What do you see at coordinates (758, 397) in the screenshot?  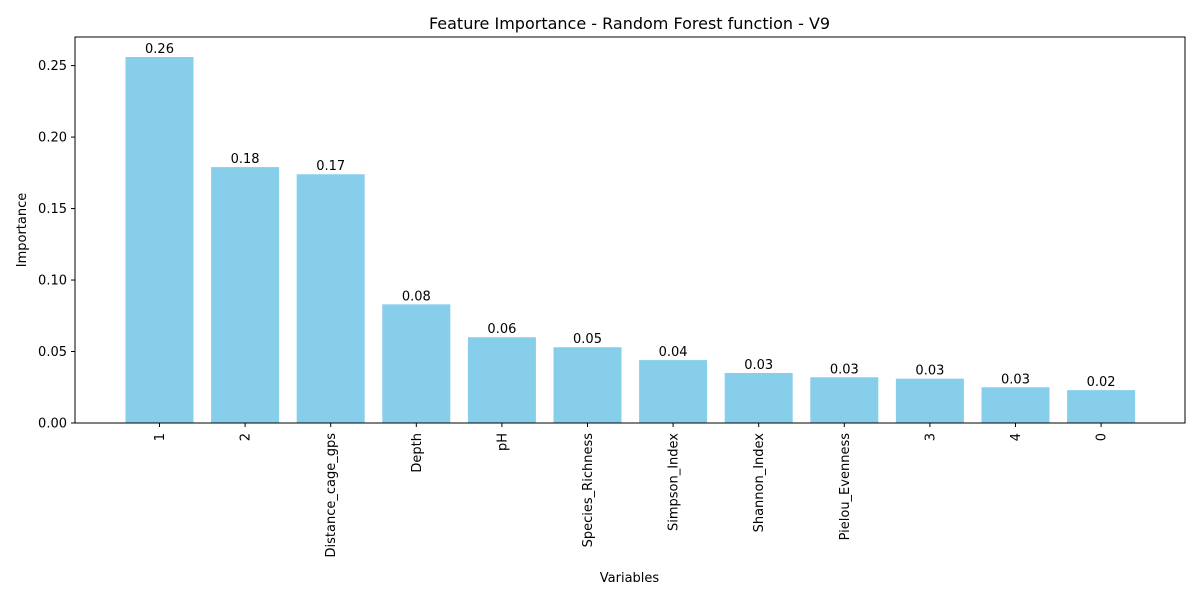 I see `bar-shannon-index` at bounding box center [758, 397].